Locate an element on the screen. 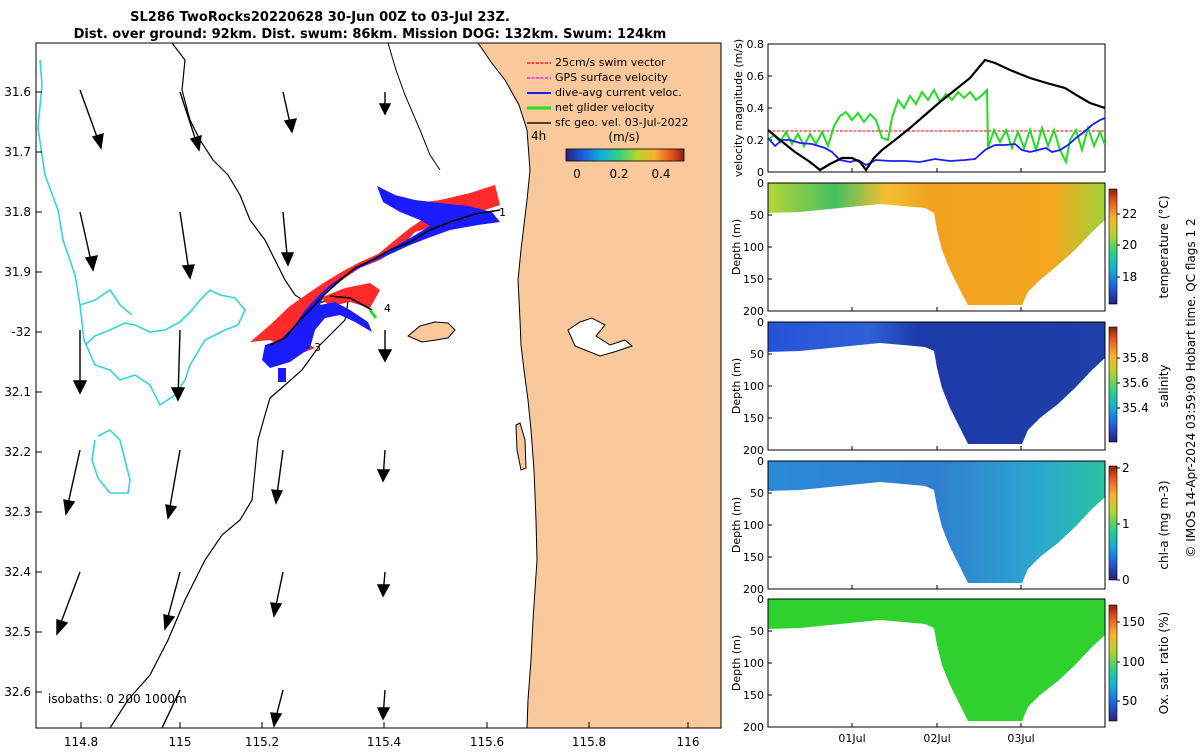 Image resolution: width=1200 pixels, height=754 pixels. day-marker-3: 3 is located at coordinates (317, 347).